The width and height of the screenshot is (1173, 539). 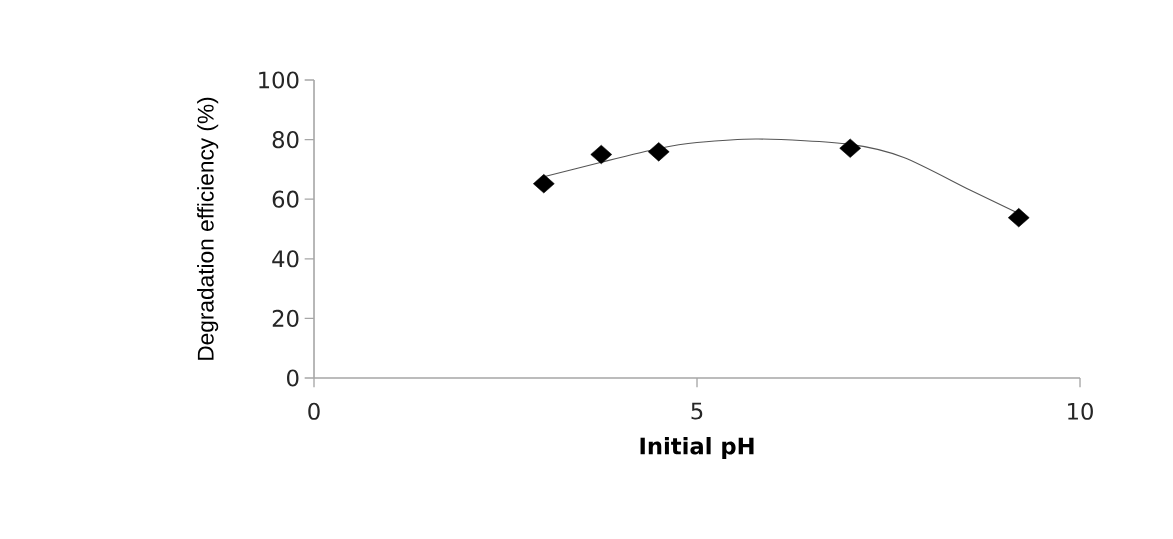 What do you see at coordinates (314, 411) in the screenshot?
I see `x-tick-label: 0` at bounding box center [314, 411].